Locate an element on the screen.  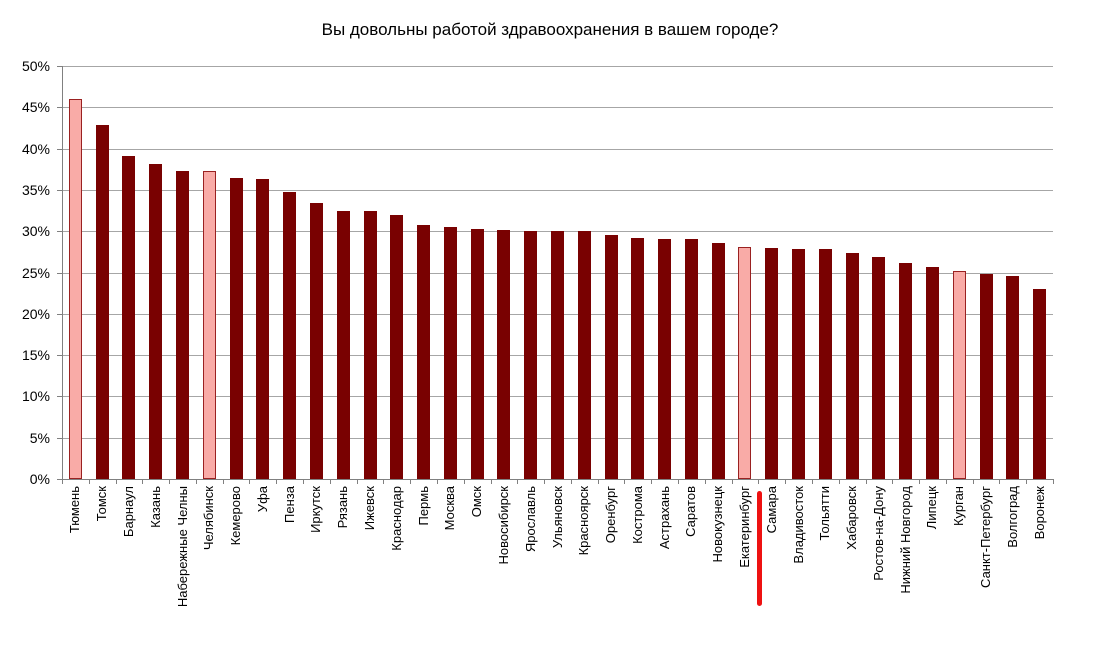
x-tick-label: Челябинск is located at coordinates (209, 518).